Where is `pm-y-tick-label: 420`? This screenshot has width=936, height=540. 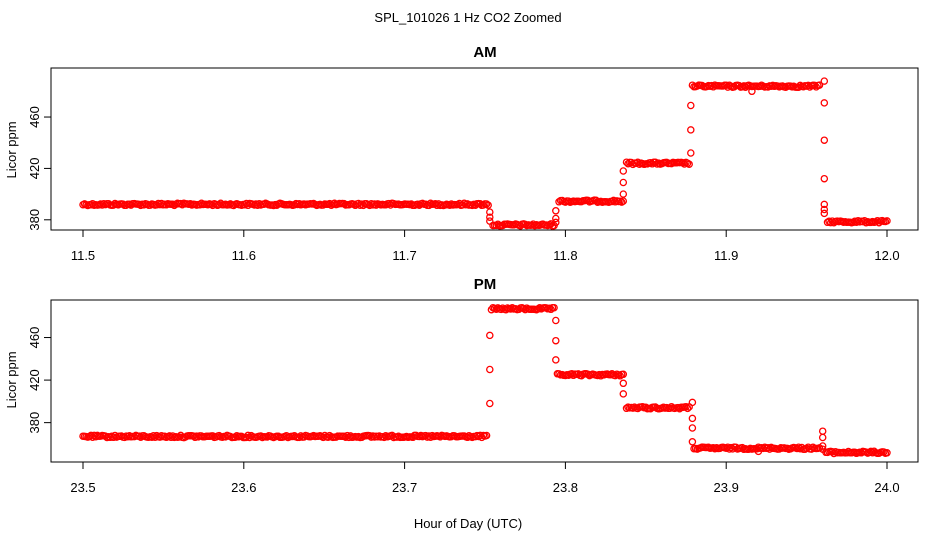
pm-y-tick-label: 420 is located at coordinates (34, 380).